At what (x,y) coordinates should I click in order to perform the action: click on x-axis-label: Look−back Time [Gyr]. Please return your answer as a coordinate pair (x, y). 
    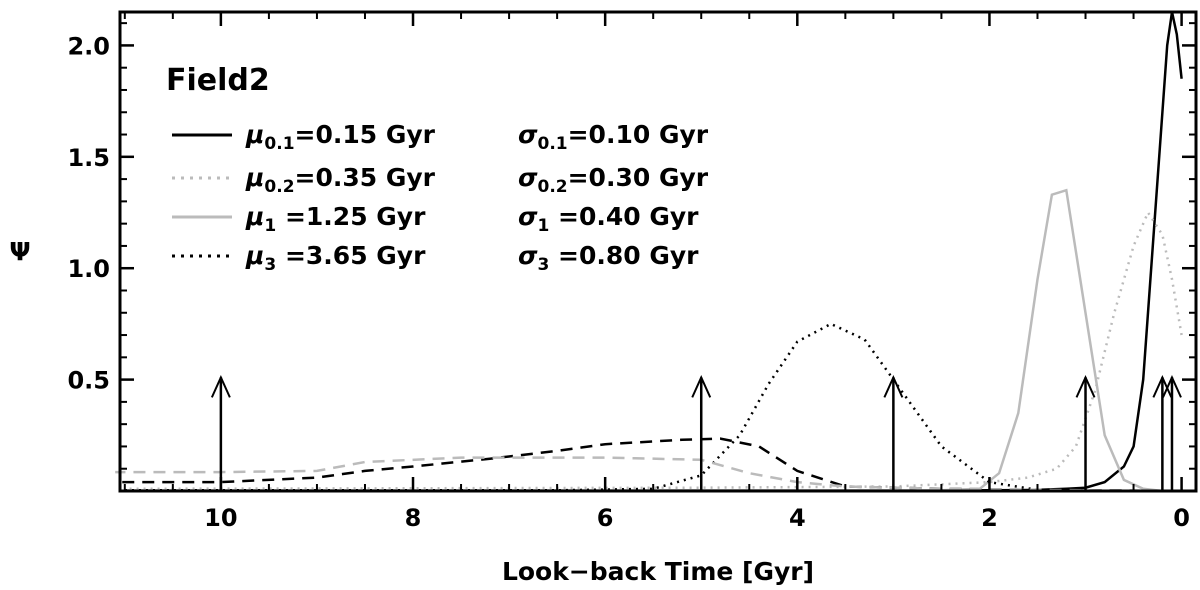
    Looking at the image, I should click on (658, 571).